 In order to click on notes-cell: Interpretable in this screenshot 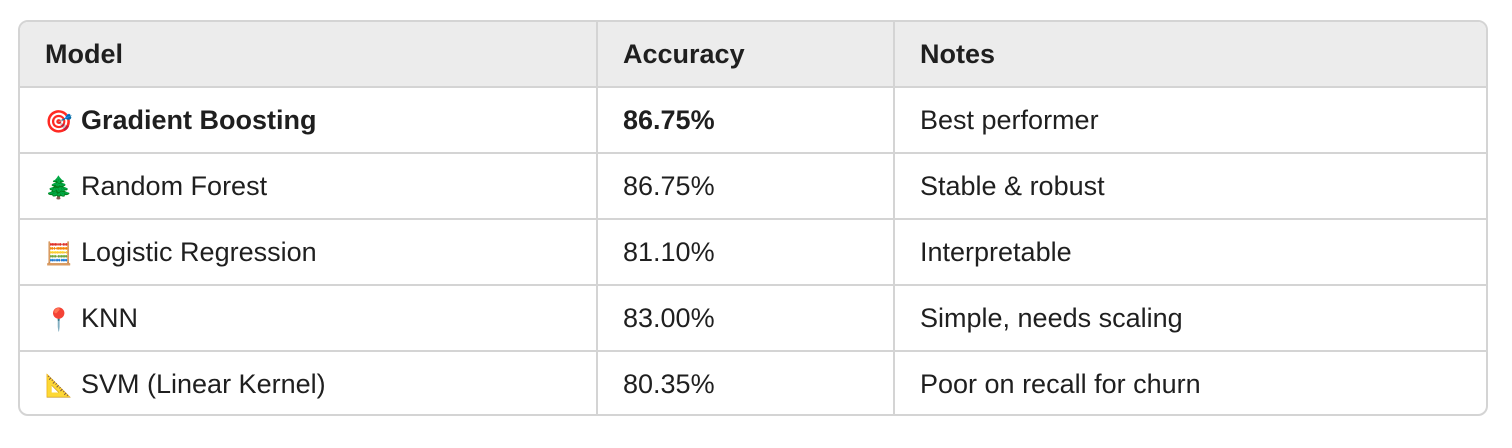, I will do `click(1190, 252)`.